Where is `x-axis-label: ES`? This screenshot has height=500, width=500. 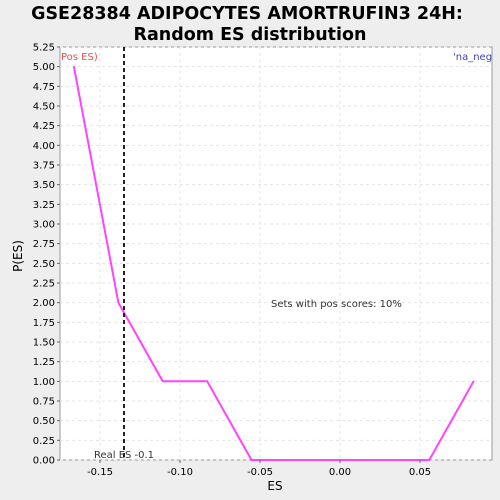
x-axis-label: ES is located at coordinates (274, 486).